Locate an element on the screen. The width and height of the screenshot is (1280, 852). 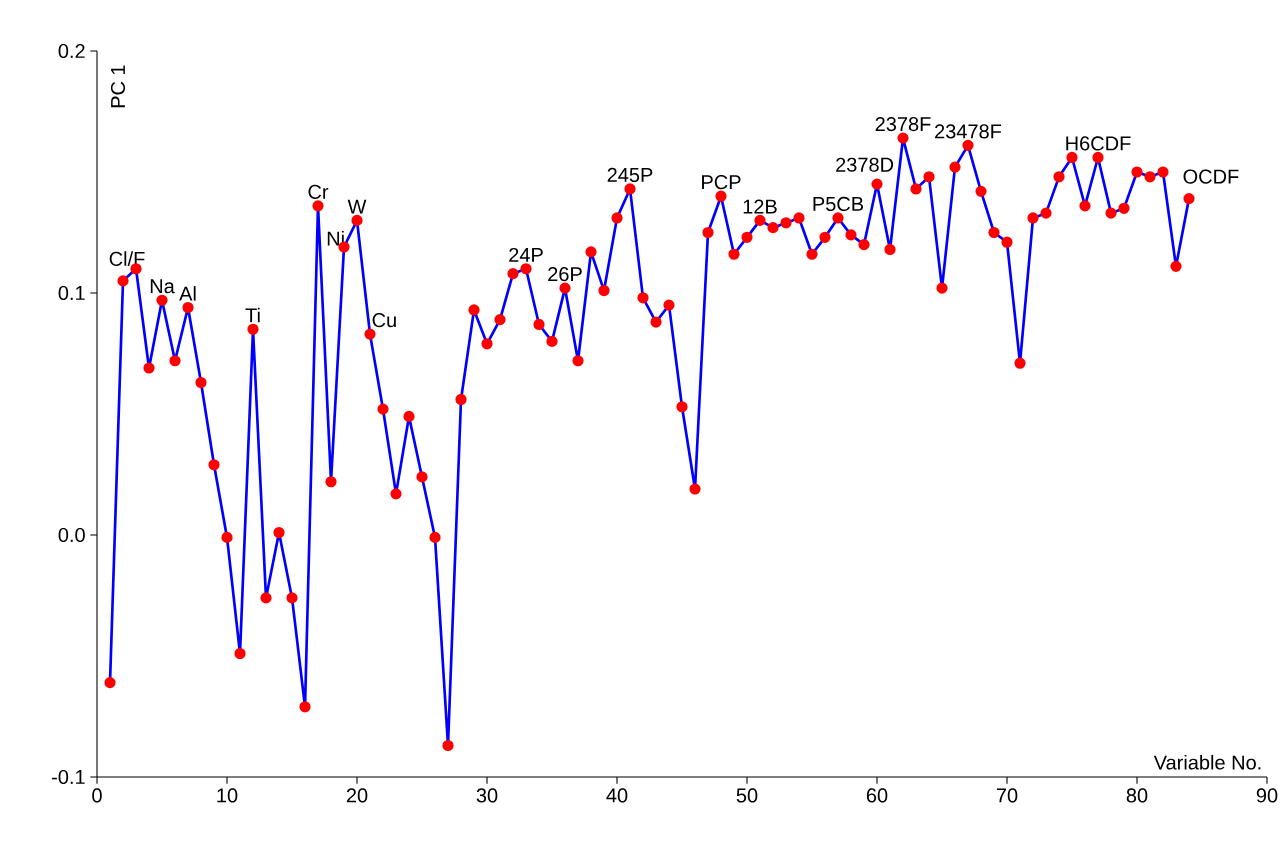
annotation: 2378F is located at coordinates (903, 124).